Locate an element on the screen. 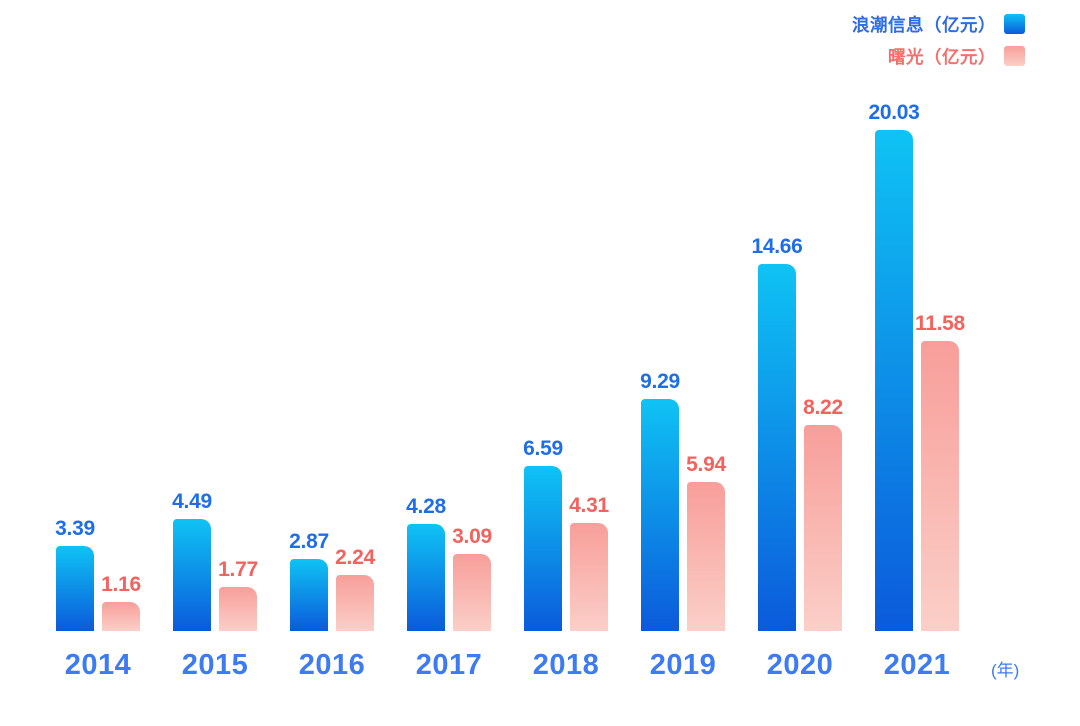  value-label-langchao-2019: 9.29 is located at coordinates (660, 381).